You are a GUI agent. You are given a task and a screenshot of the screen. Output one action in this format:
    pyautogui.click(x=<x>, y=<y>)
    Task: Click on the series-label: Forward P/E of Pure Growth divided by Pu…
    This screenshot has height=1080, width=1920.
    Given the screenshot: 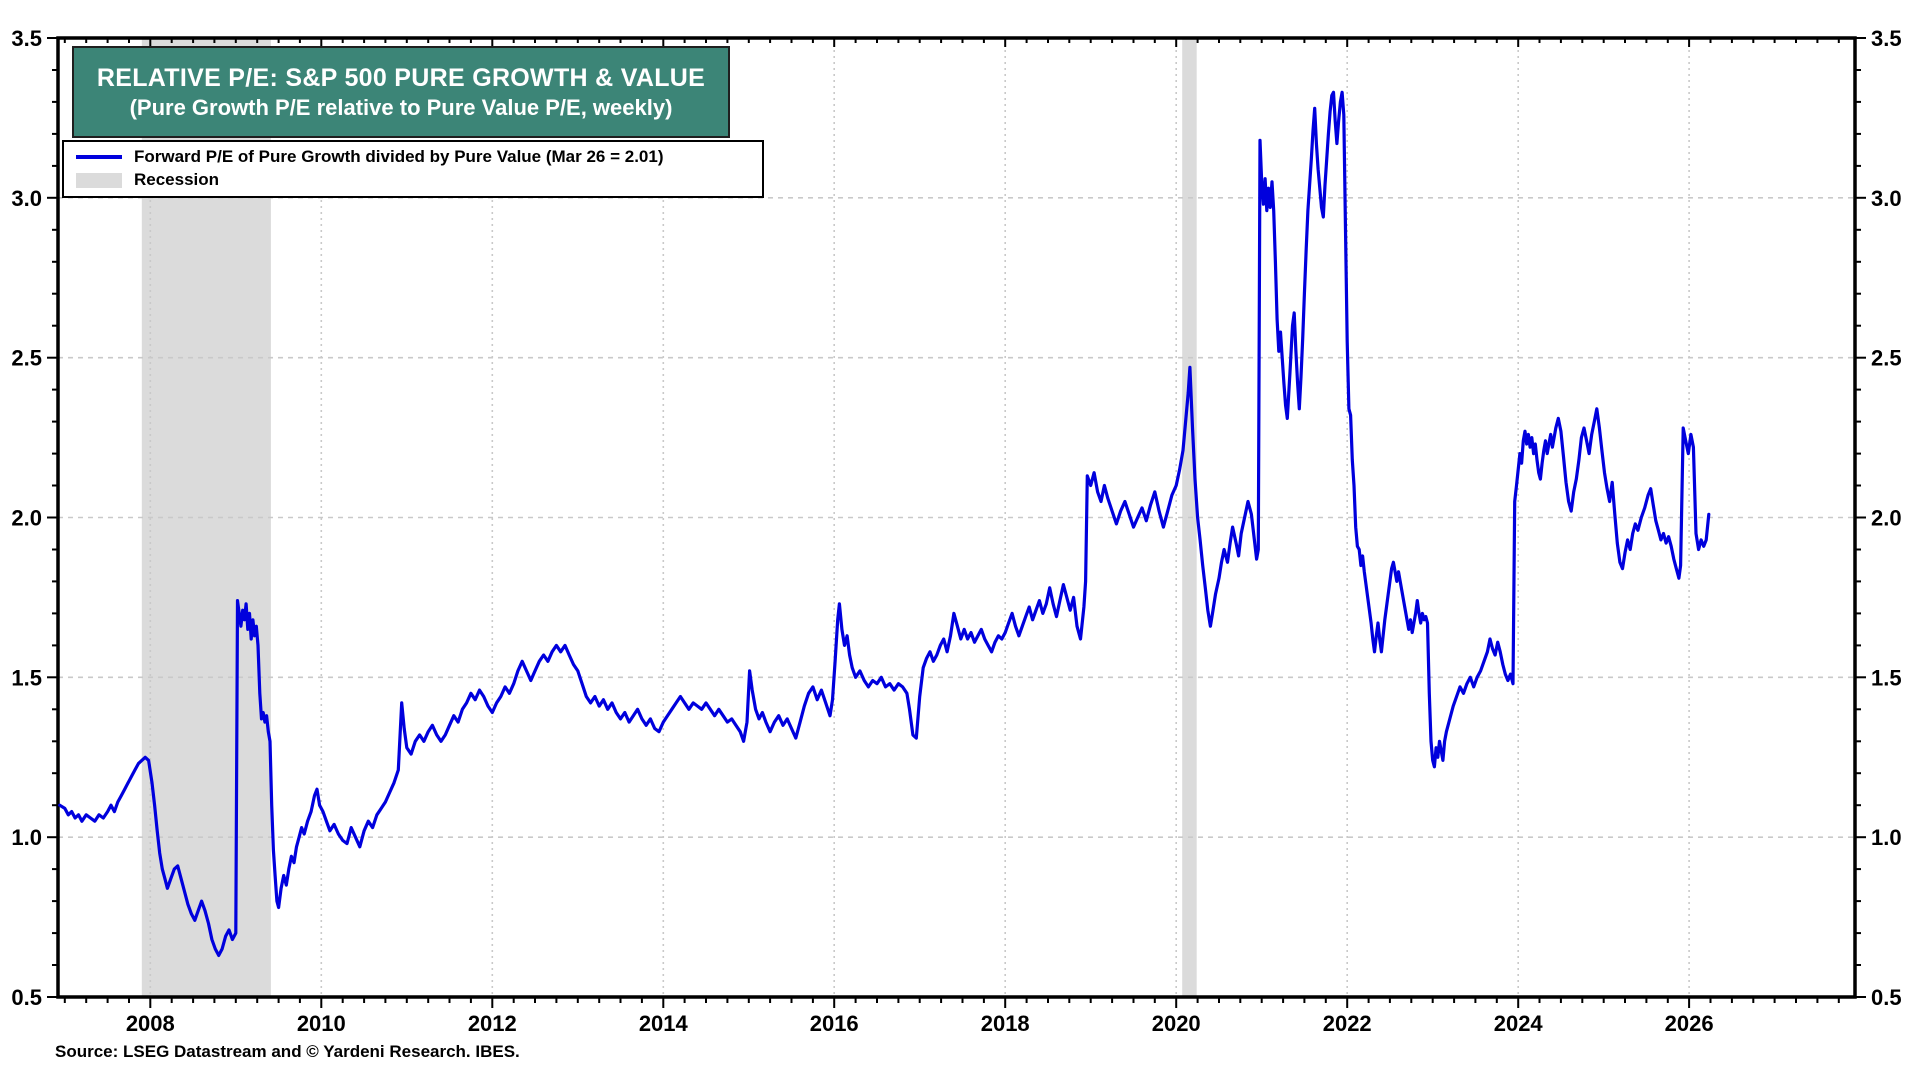 What is the action you would take?
    pyautogui.click(x=399, y=156)
    